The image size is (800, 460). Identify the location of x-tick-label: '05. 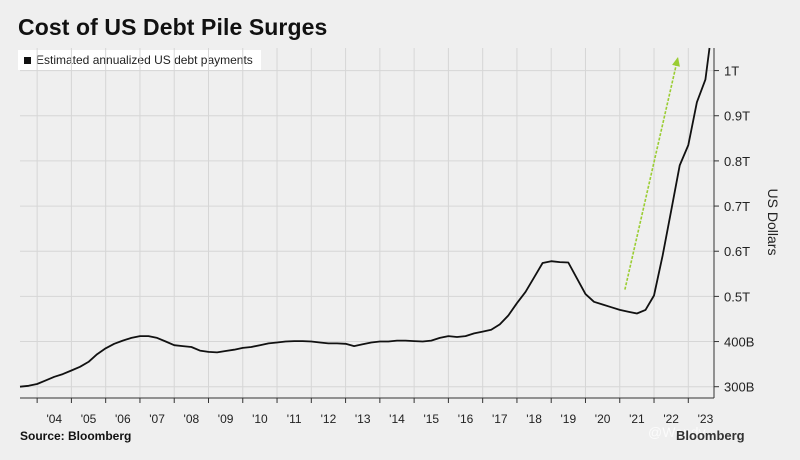
(89, 419).